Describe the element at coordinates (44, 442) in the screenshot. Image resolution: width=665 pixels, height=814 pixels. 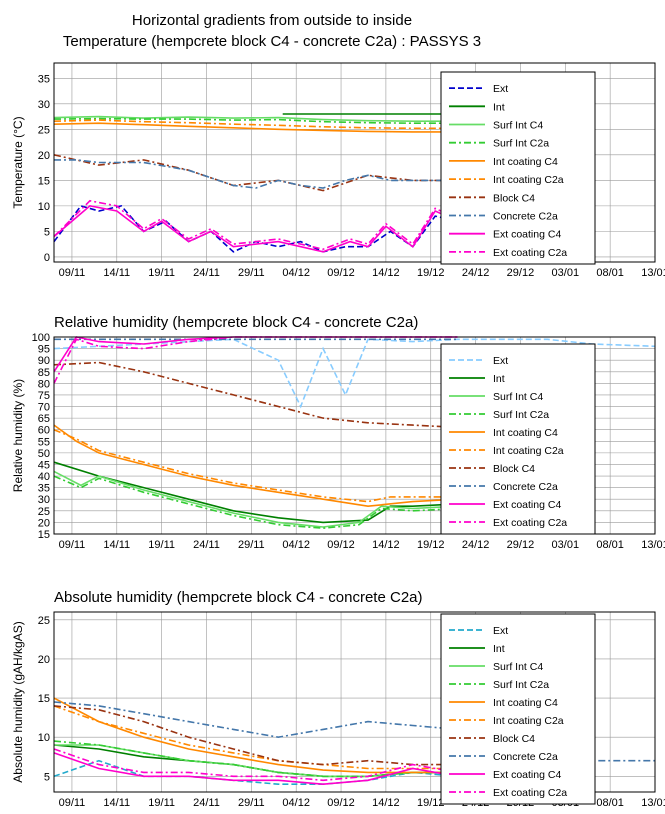
I see `y-tick-label: 55` at that location.